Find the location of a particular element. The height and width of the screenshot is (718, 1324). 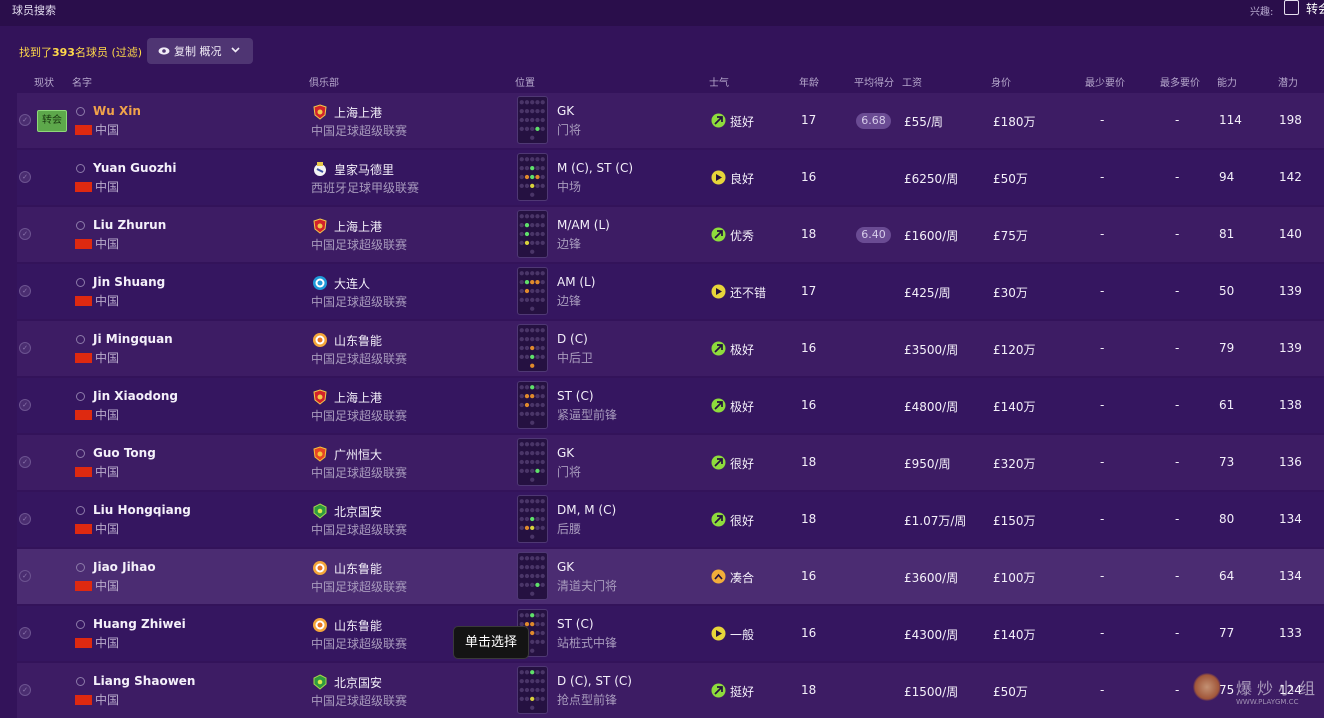

transfer-checkbox is located at coordinates (1291, 7).